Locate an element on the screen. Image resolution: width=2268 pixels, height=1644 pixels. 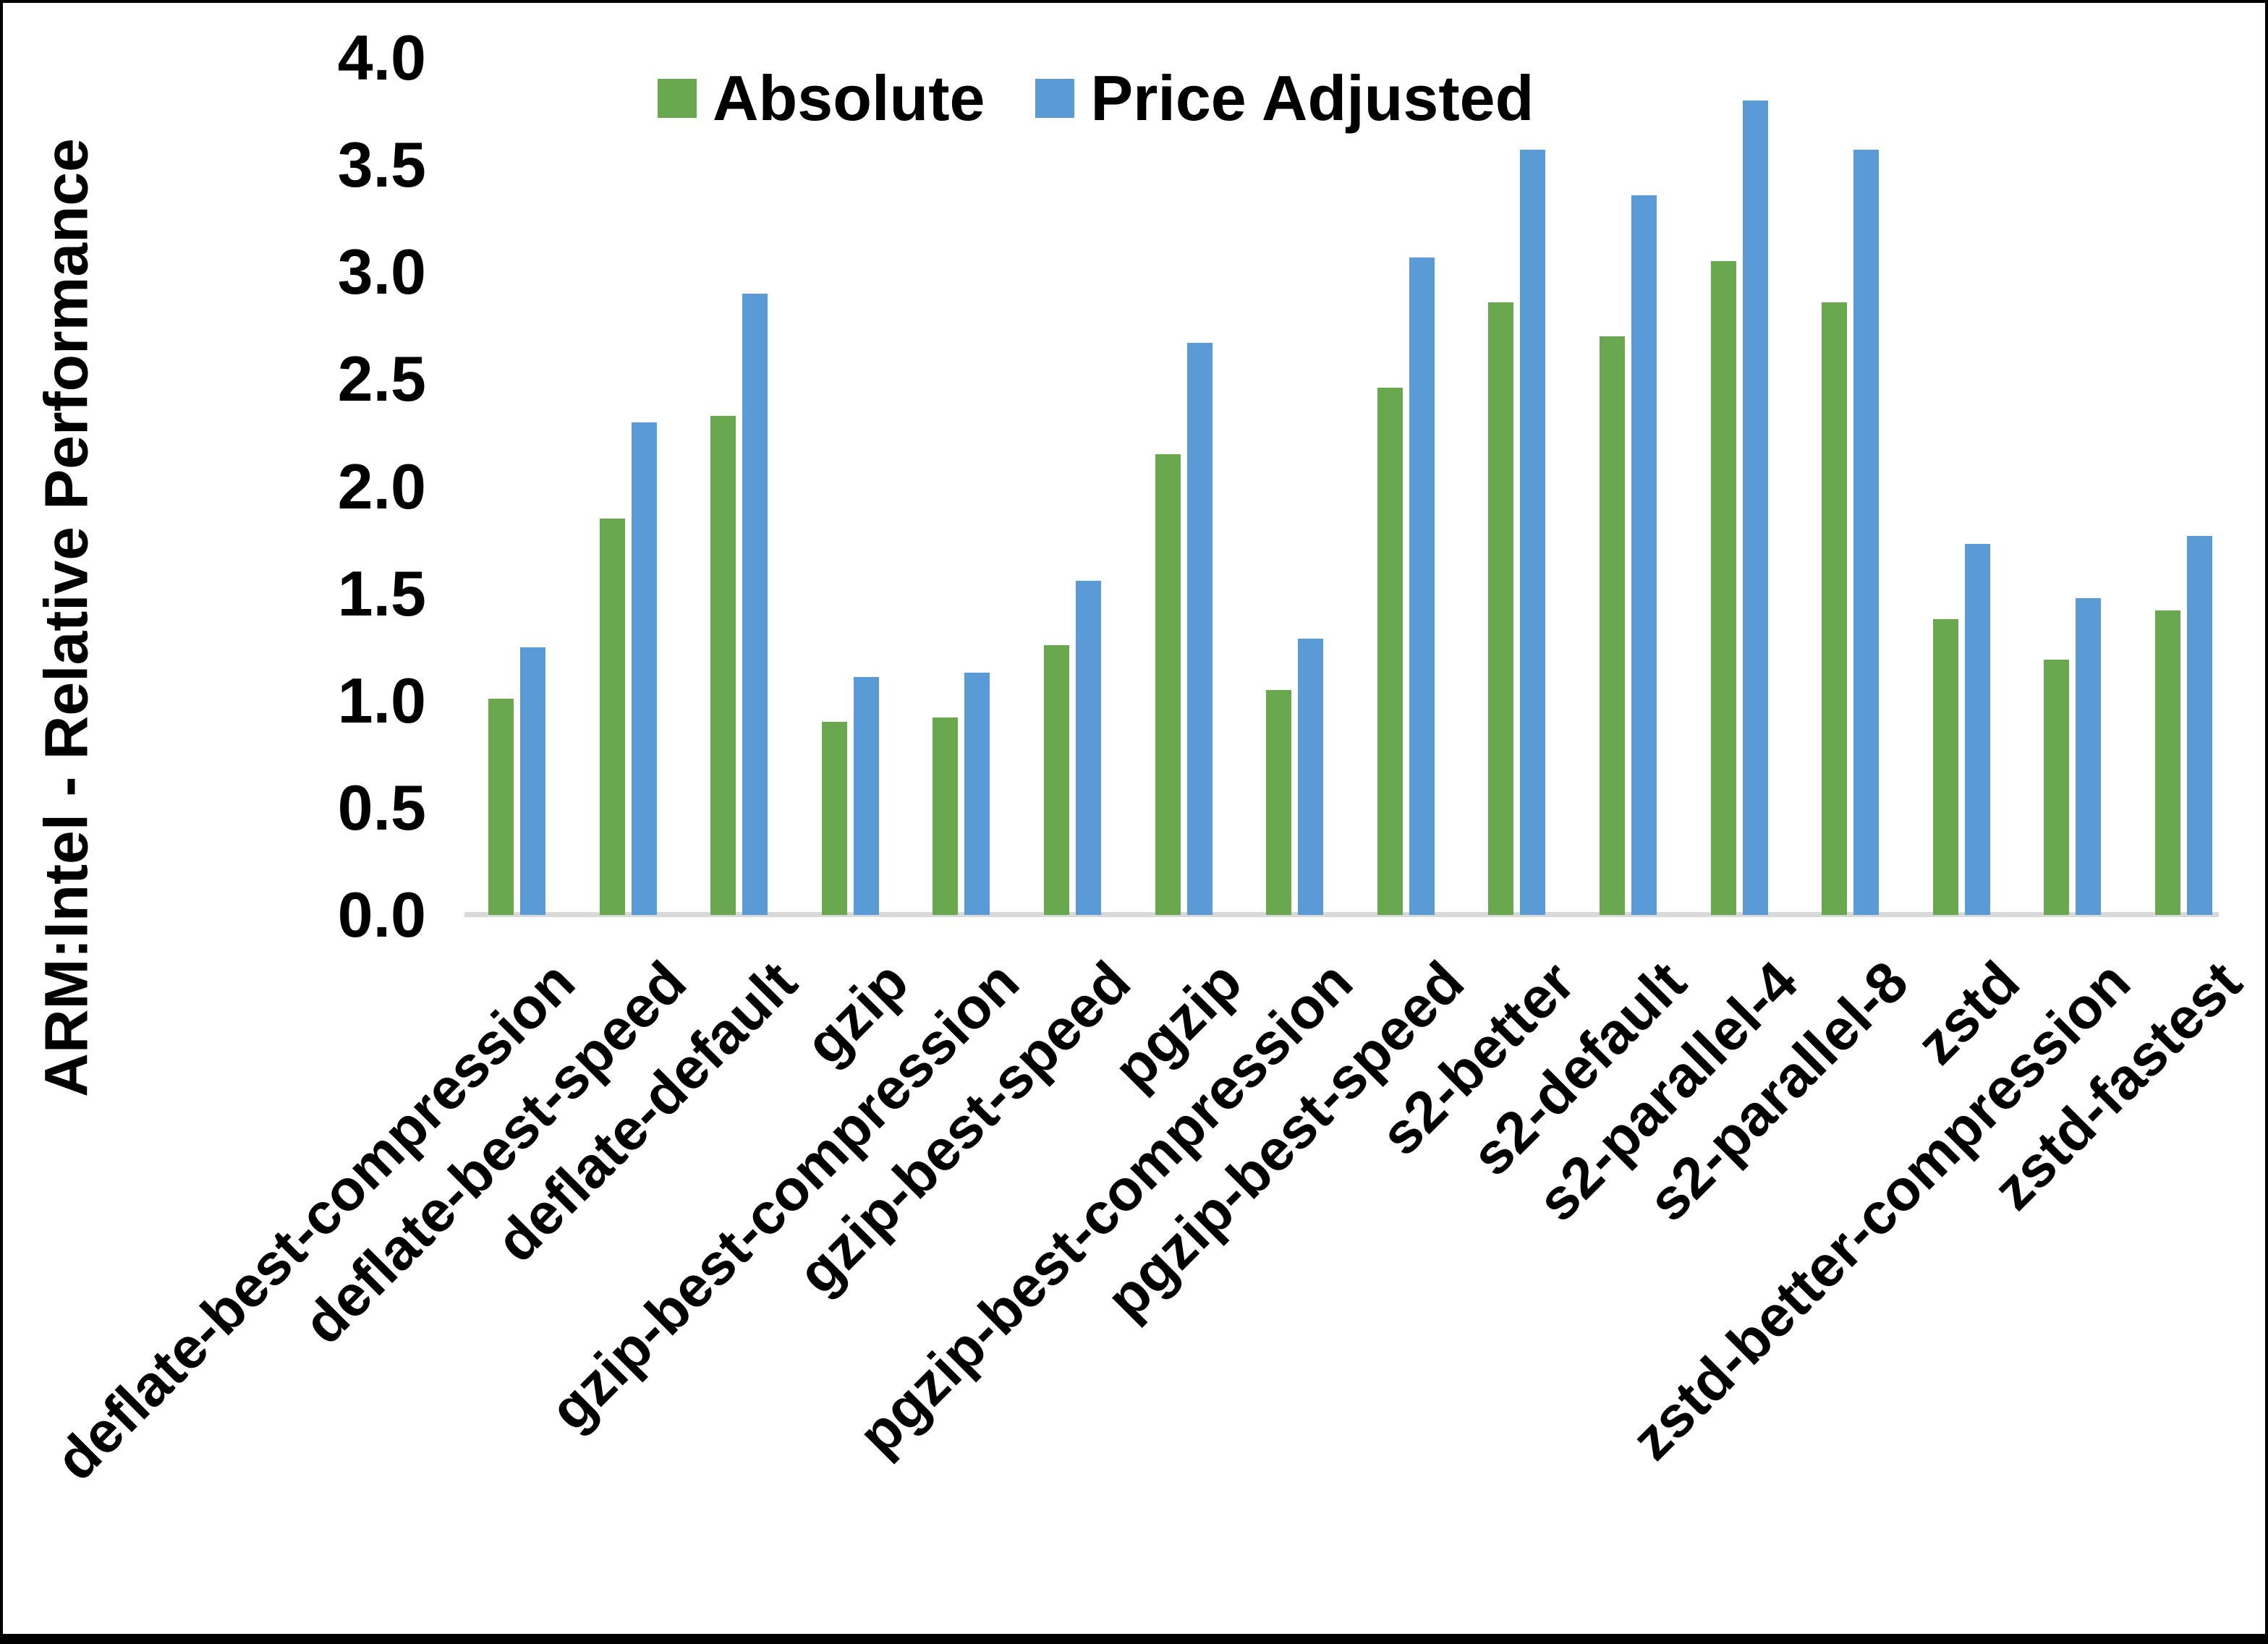
y-tick-label: 4.0 is located at coordinates (381, 57).